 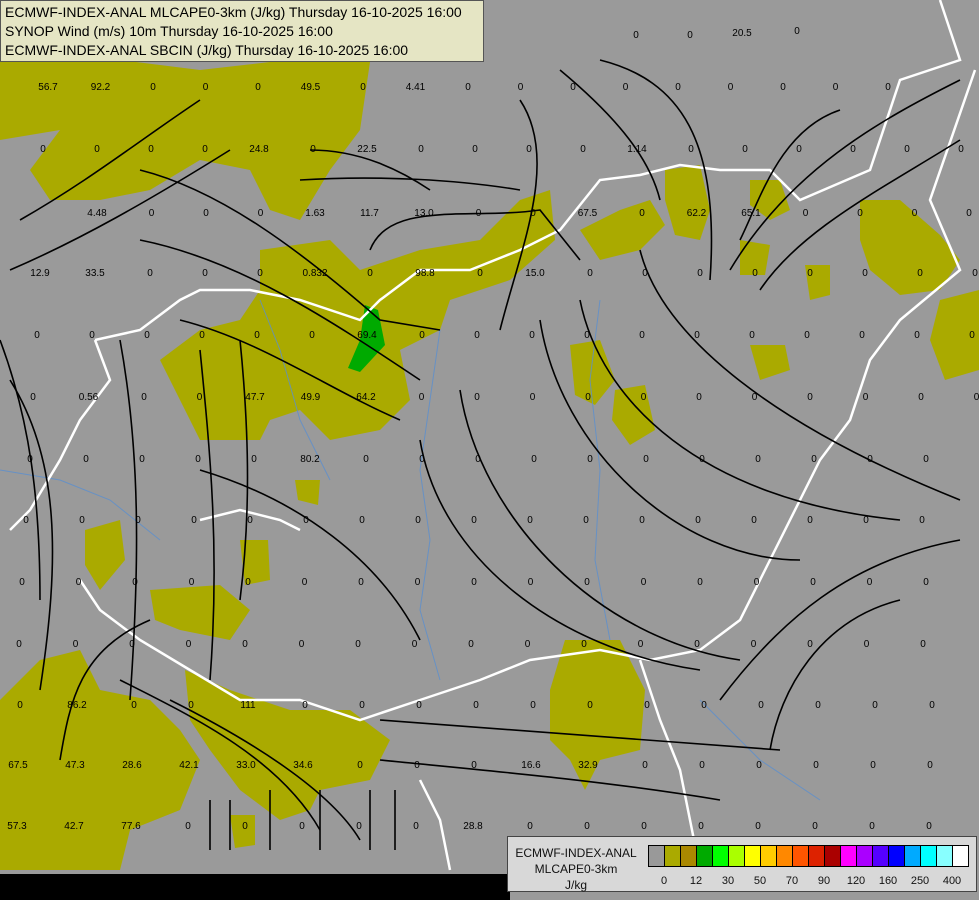 What do you see at coordinates (824, 881) in the screenshot?
I see `legend-tick: 90` at bounding box center [824, 881].